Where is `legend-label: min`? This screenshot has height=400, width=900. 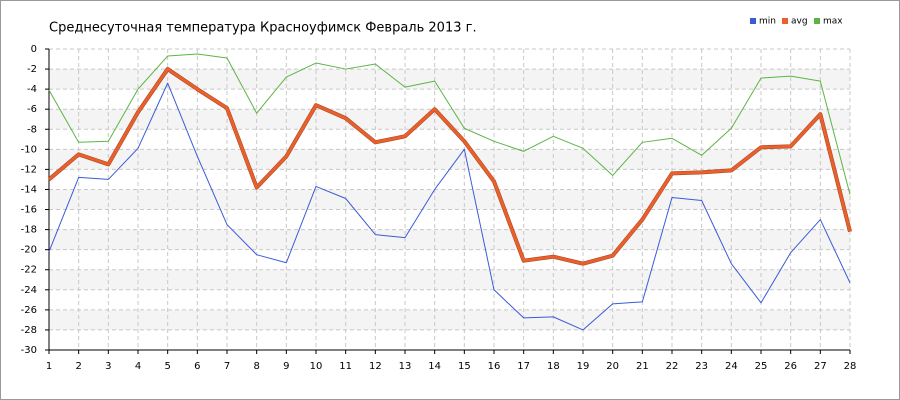
legend-label: min is located at coordinates (767, 22).